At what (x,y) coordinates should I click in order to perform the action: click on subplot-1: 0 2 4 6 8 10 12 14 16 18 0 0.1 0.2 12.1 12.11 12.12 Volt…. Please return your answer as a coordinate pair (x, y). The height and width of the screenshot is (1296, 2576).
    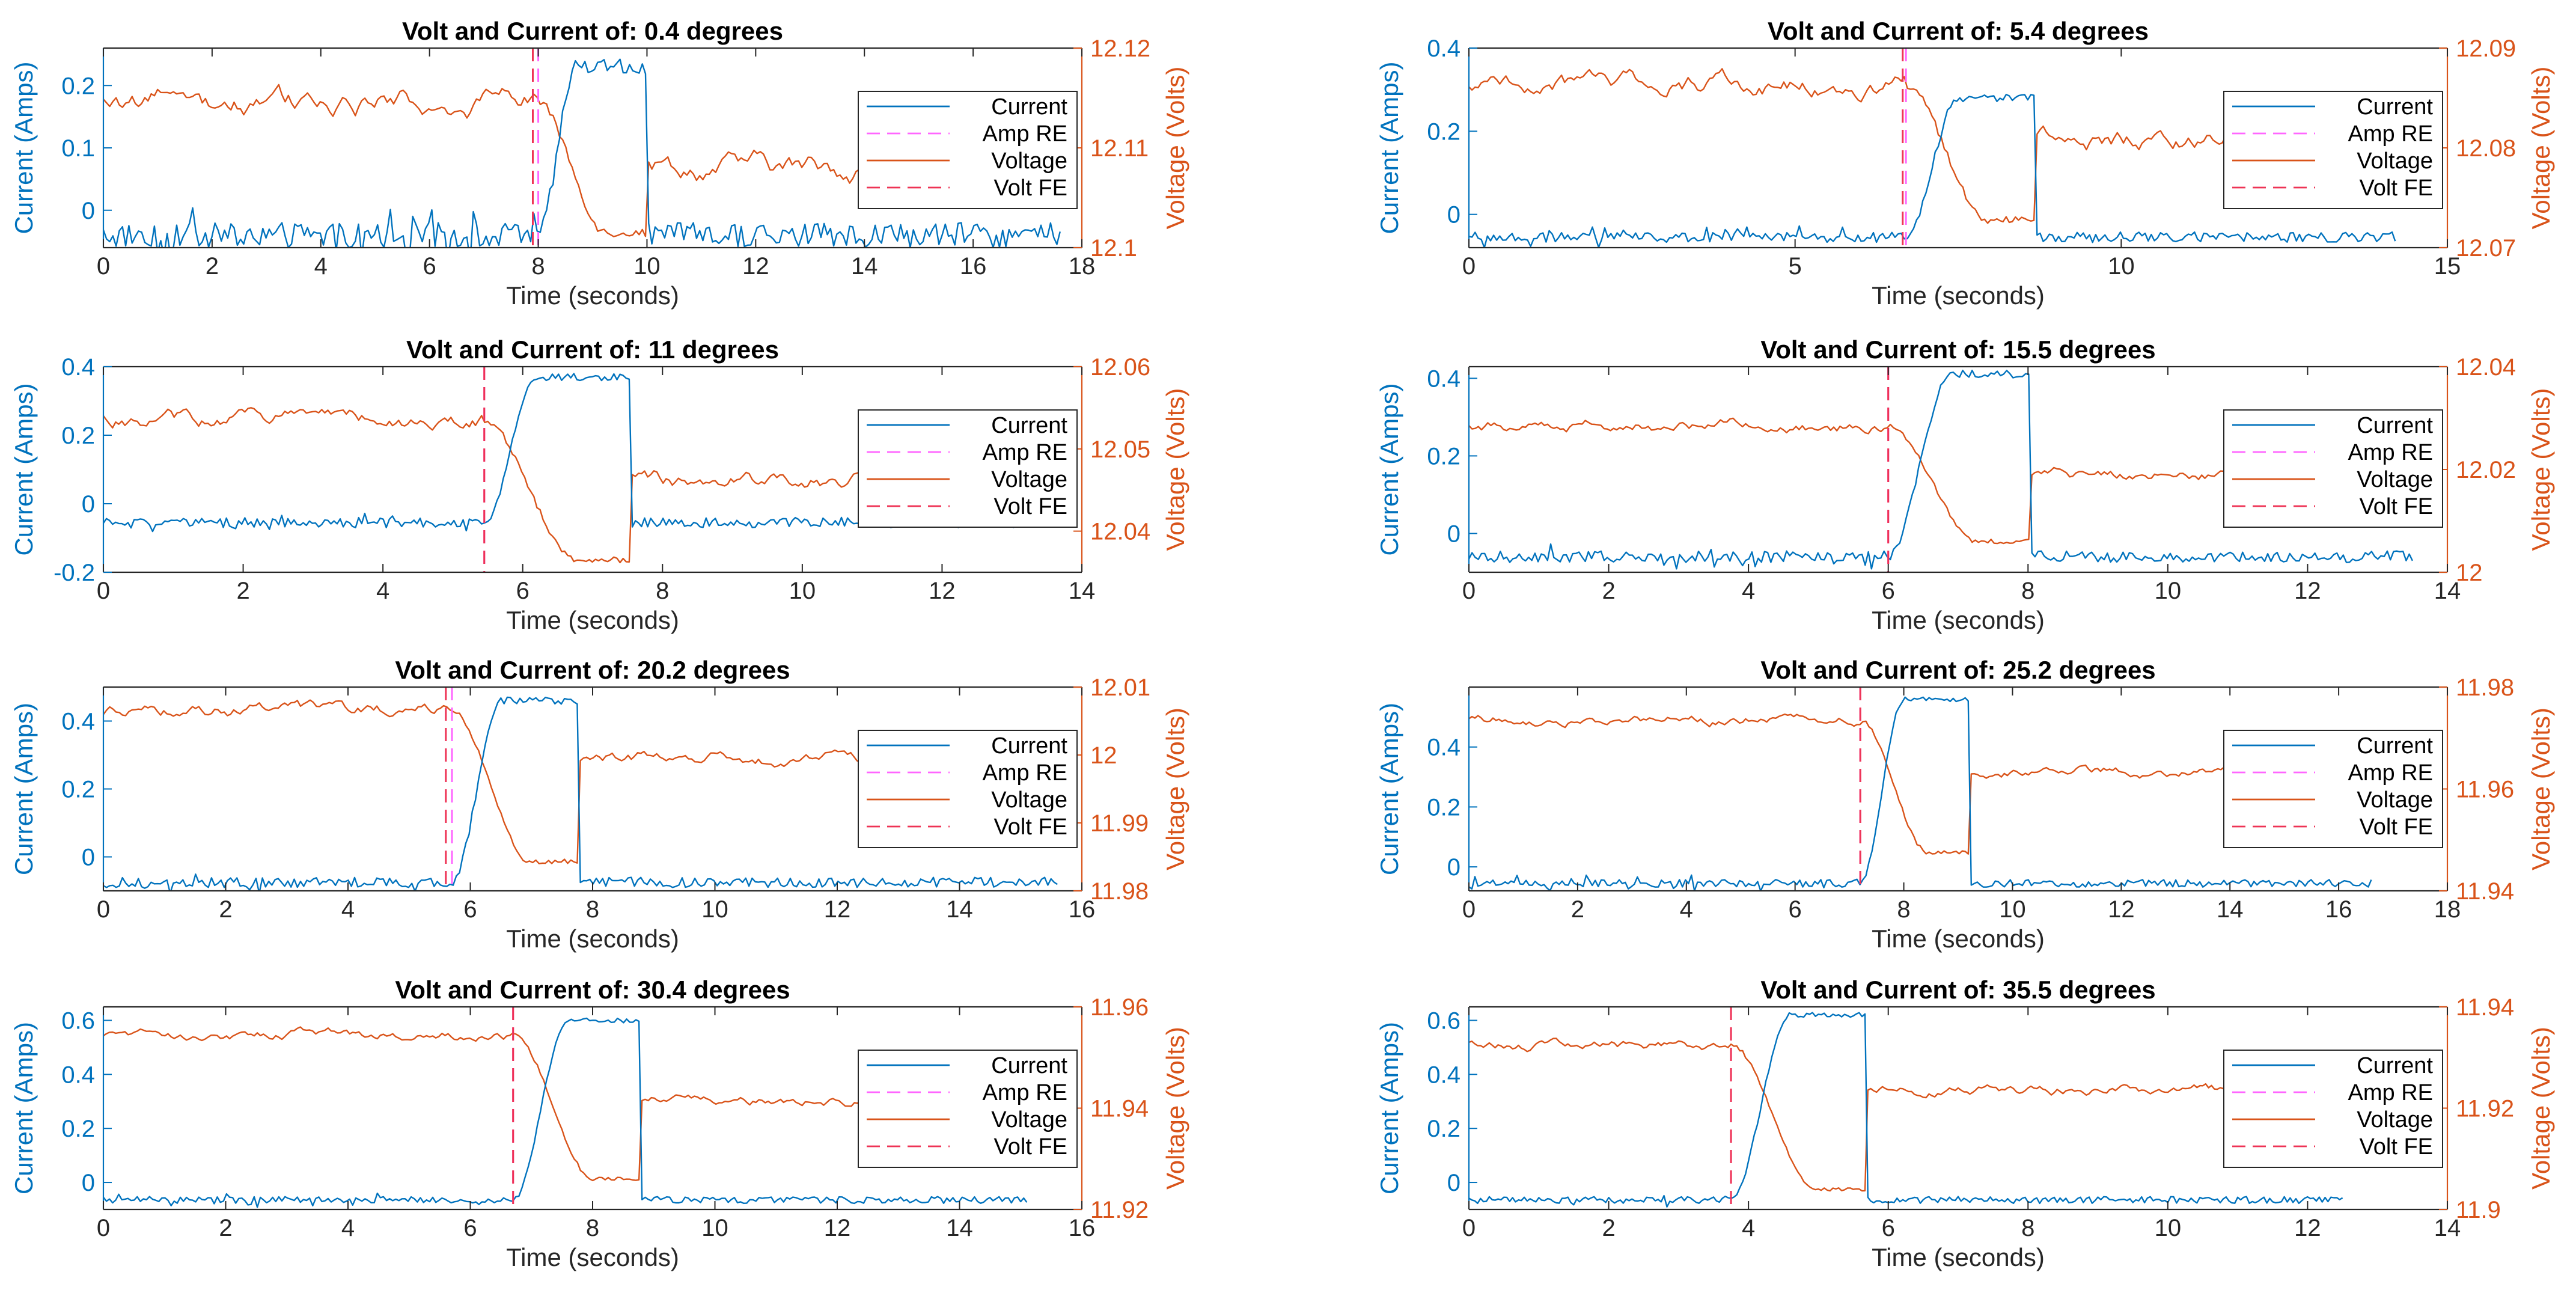
    Looking at the image, I should click on (599, 164).